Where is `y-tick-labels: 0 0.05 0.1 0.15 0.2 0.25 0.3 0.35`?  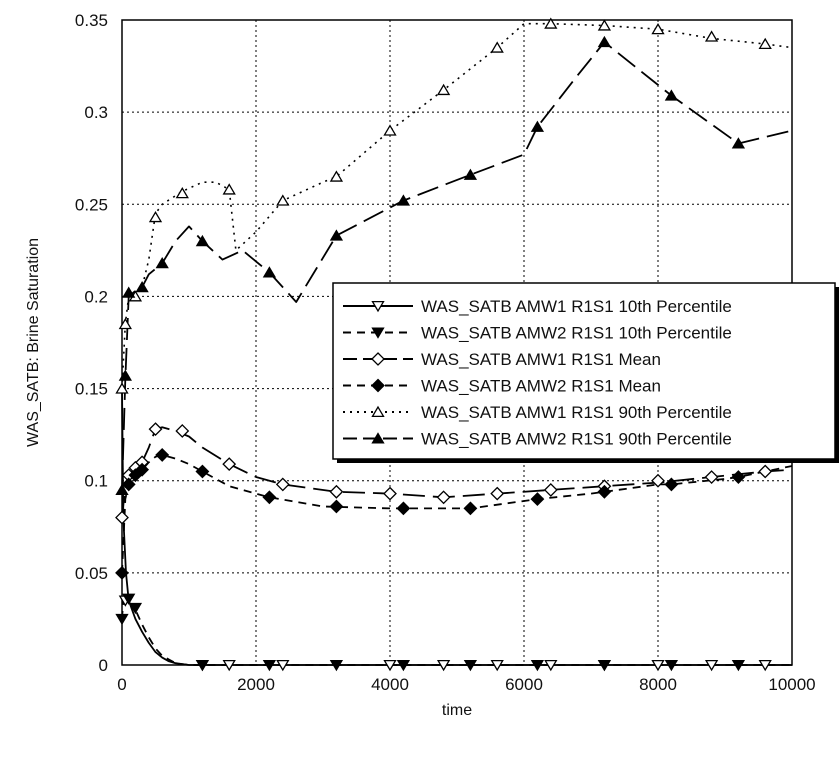 y-tick-labels: 0 0.05 0.1 0.15 0.2 0.25 0.3 0.35 is located at coordinates (91, 343).